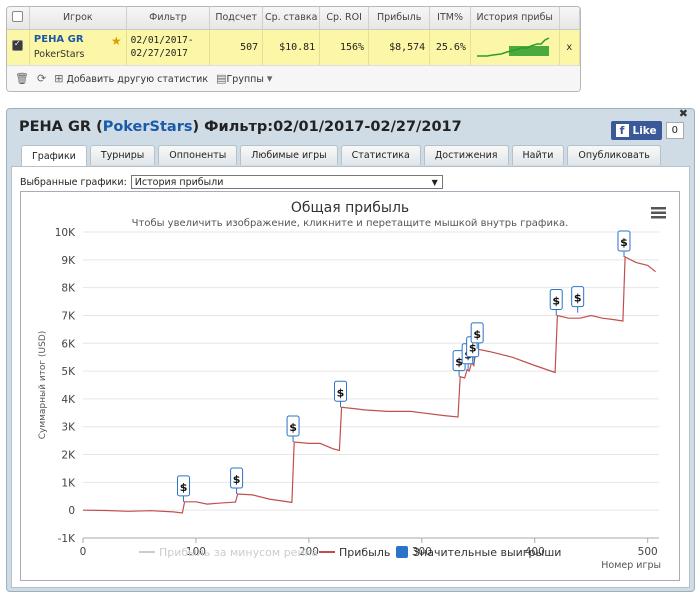  What do you see at coordinates (54, 155) in the screenshot?
I see `tab-charts: Графики` at bounding box center [54, 155].